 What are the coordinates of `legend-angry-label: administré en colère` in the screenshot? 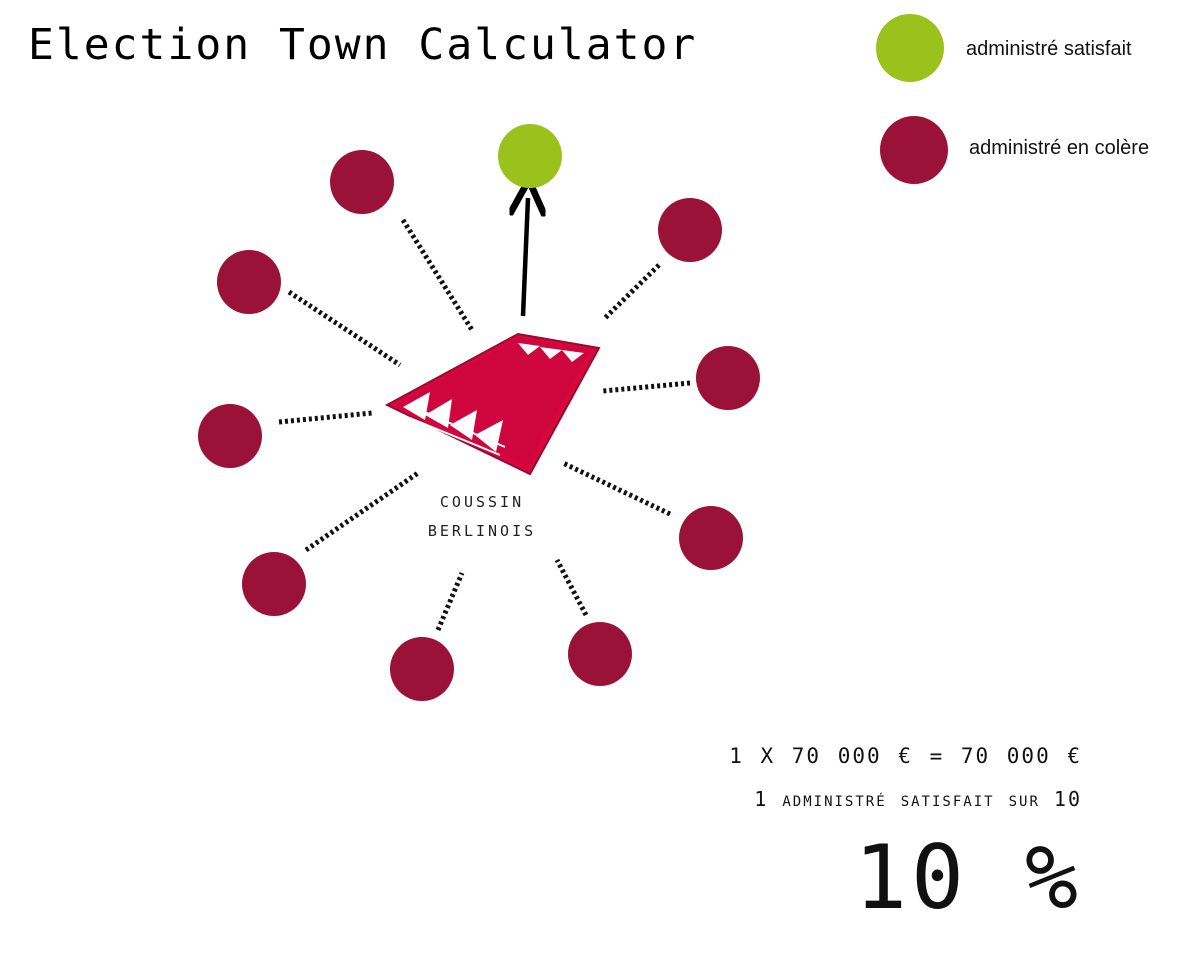 It's located at (1059, 148).